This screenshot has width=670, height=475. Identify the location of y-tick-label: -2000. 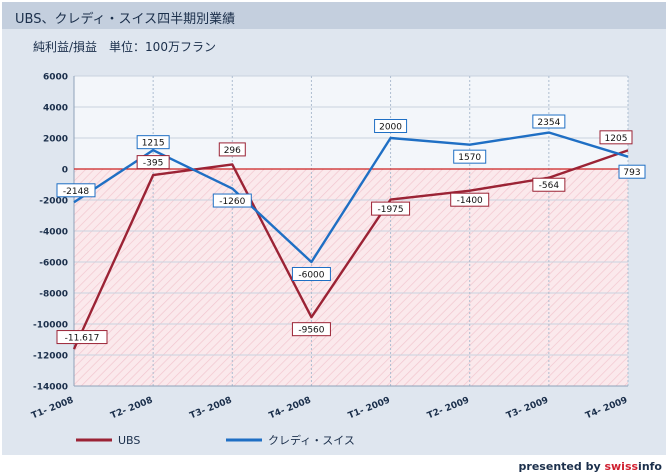
(53, 202).